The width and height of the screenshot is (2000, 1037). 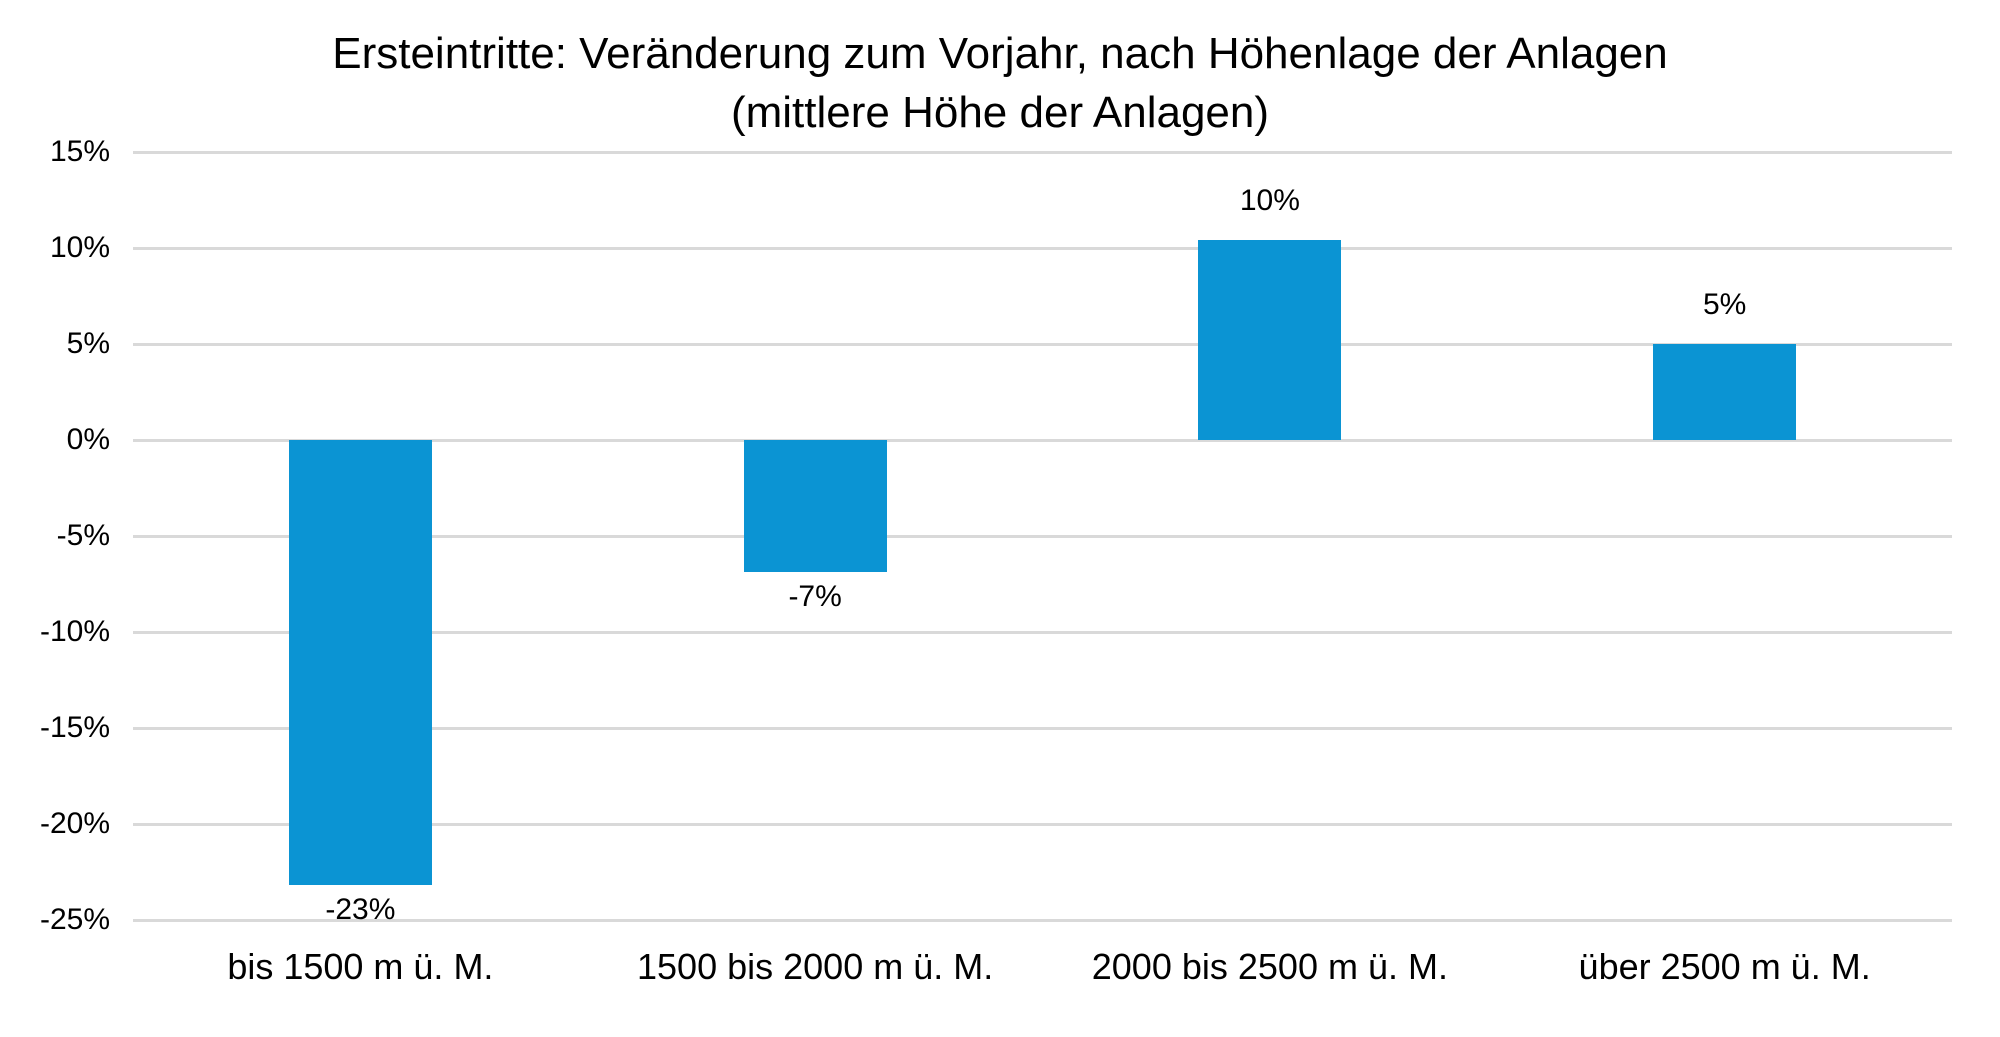 I want to click on x-axis-category-label: 1500 bis 2000 m ü. M., so click(x=815, y=966).